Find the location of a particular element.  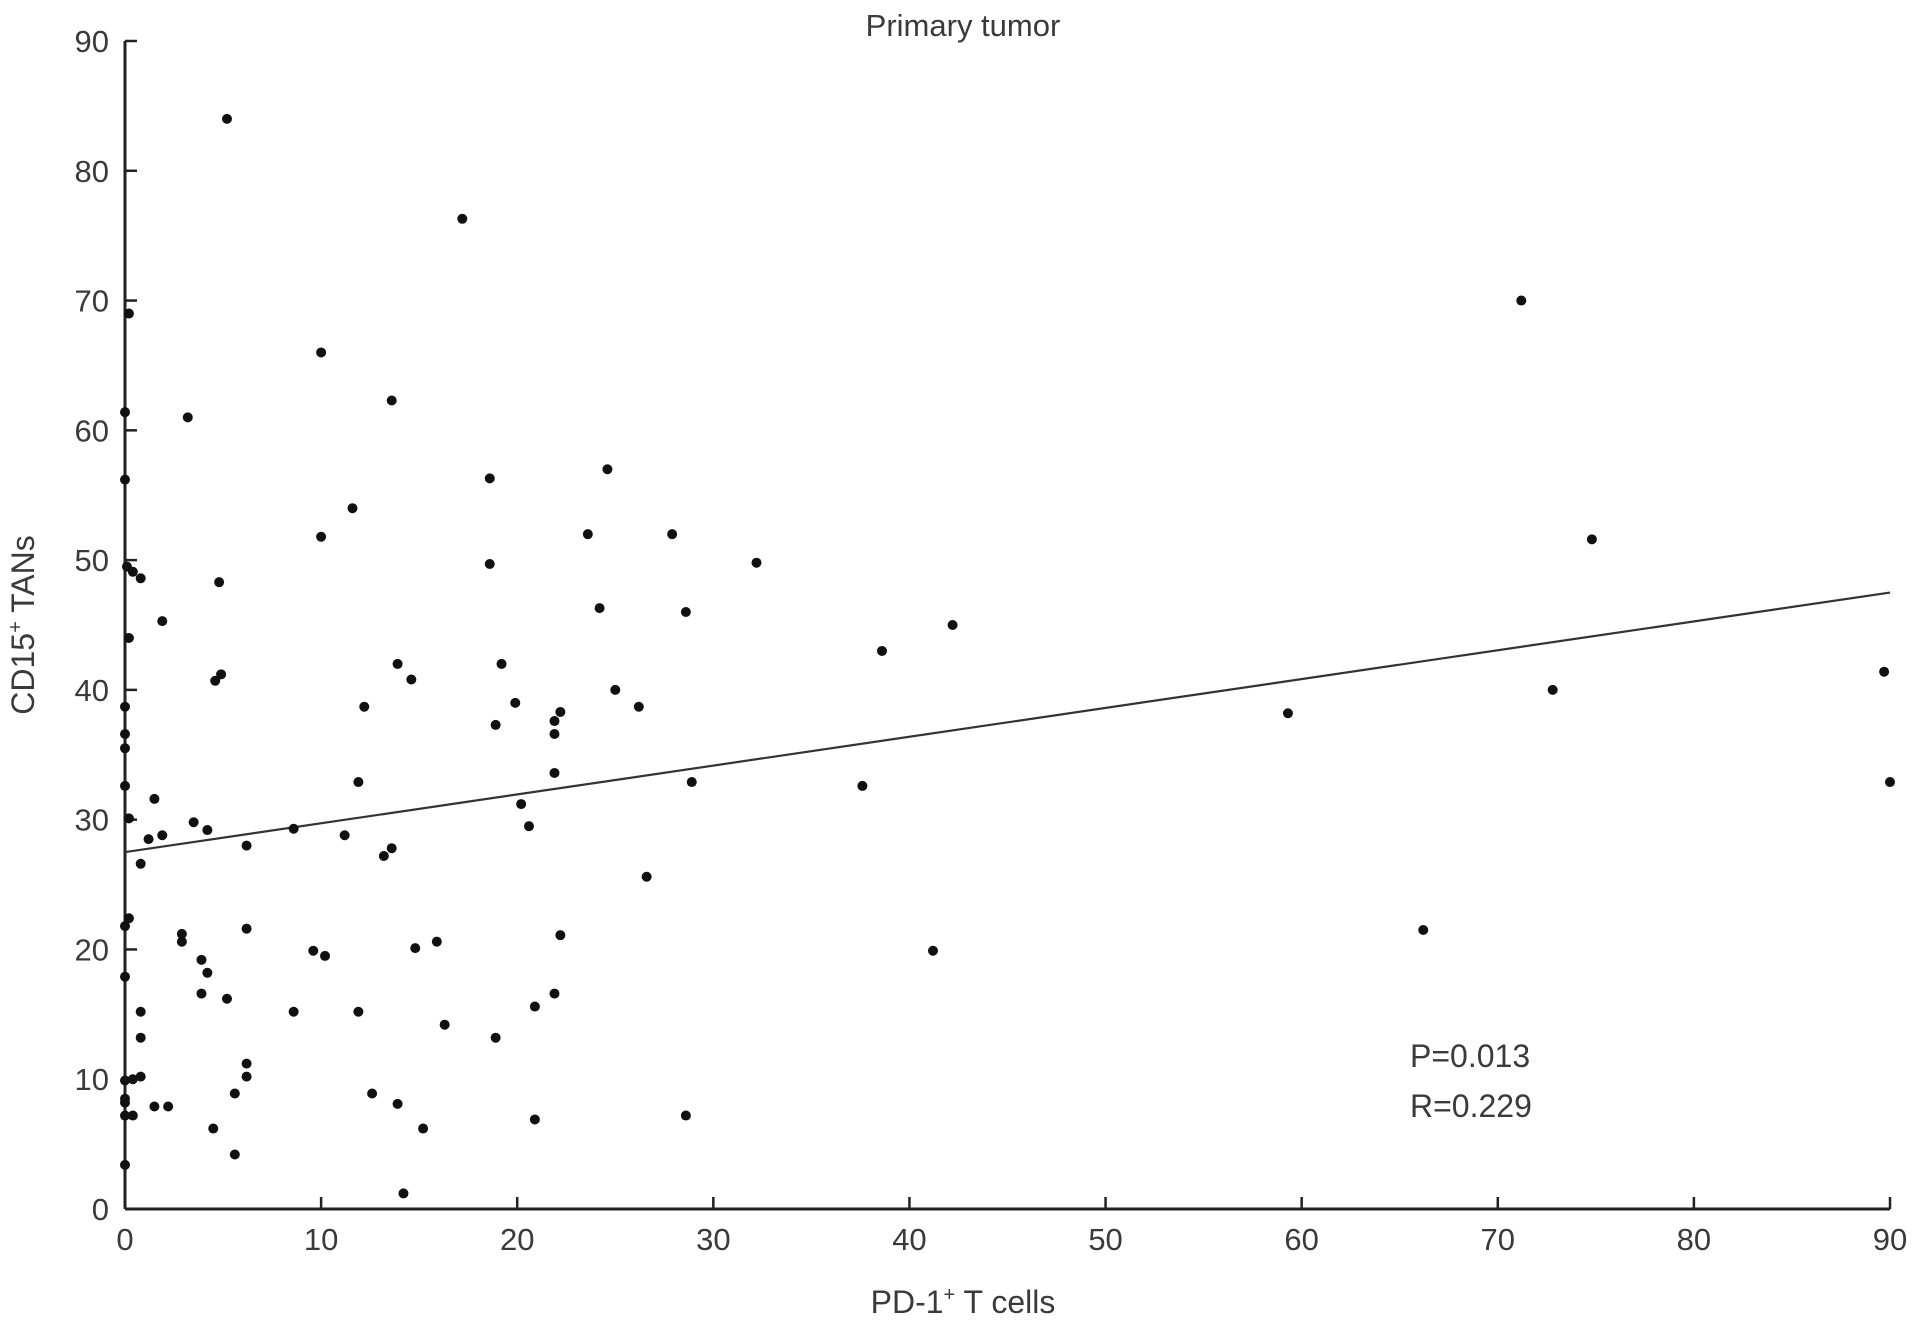

y-tick-label: 30 is located at coordinates (92, 820).